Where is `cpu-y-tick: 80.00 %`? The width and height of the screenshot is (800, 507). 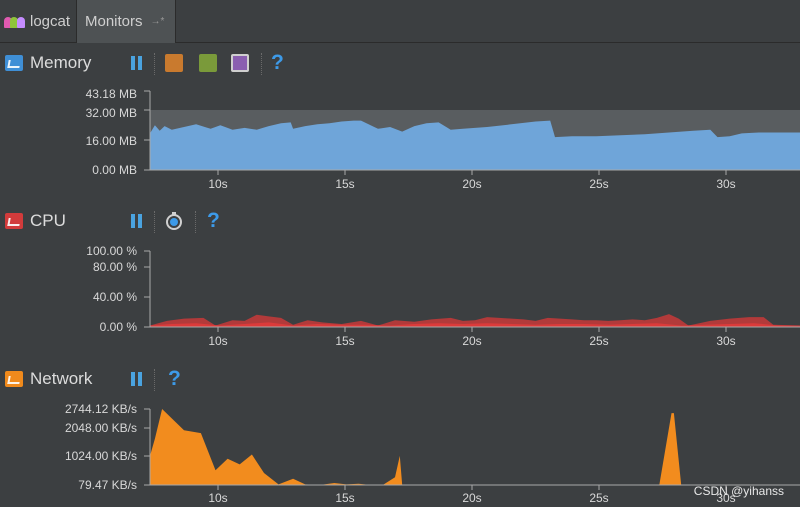
cpu-y-tick: 80.00 % is located at coordinates (115, 267).